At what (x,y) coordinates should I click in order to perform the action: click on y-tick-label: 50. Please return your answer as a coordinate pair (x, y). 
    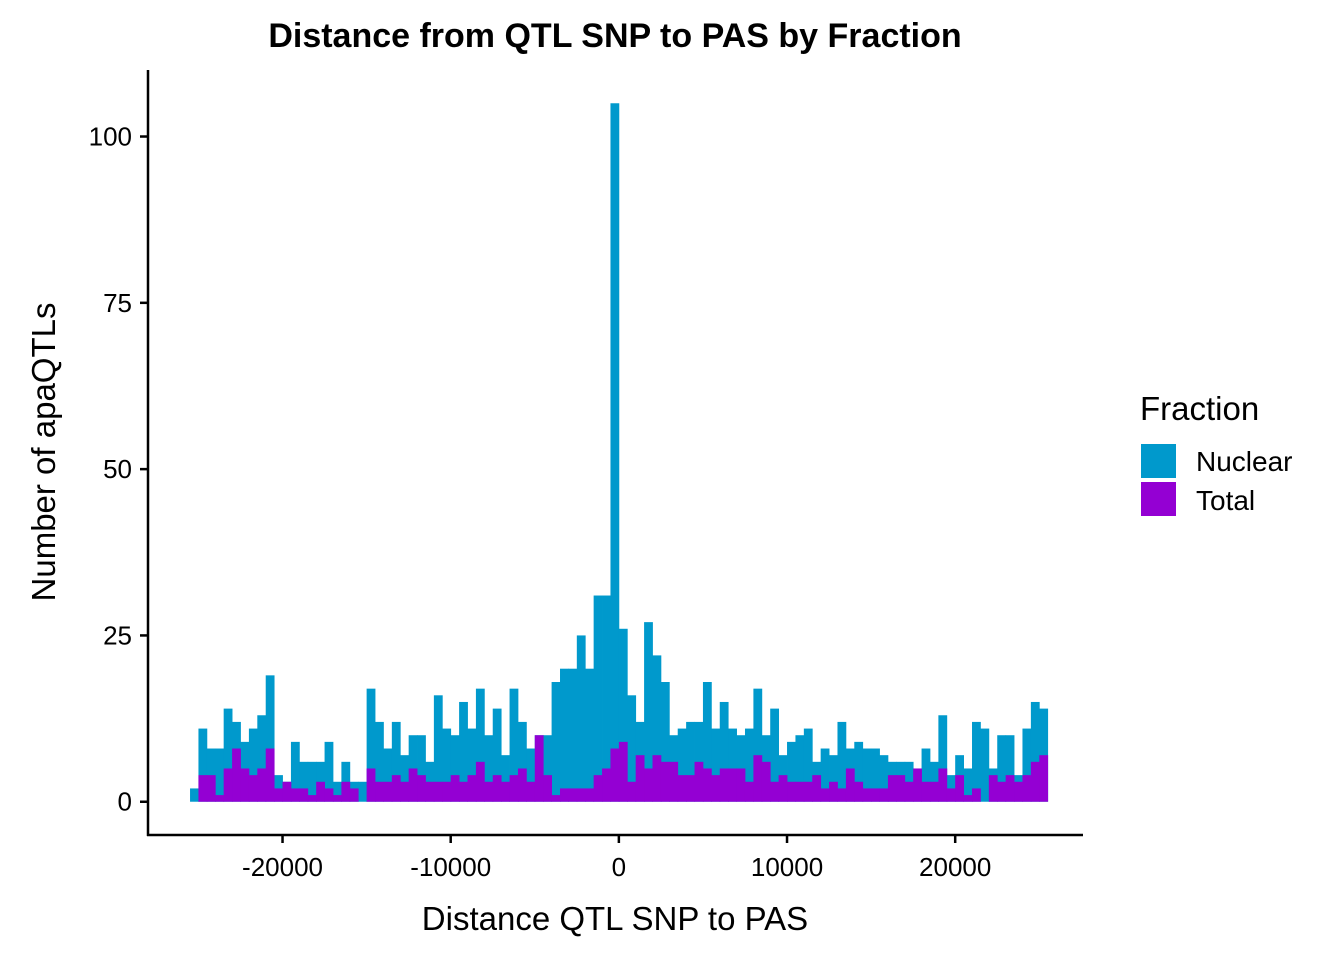
    Looking at the image, I should click on (117, 469).